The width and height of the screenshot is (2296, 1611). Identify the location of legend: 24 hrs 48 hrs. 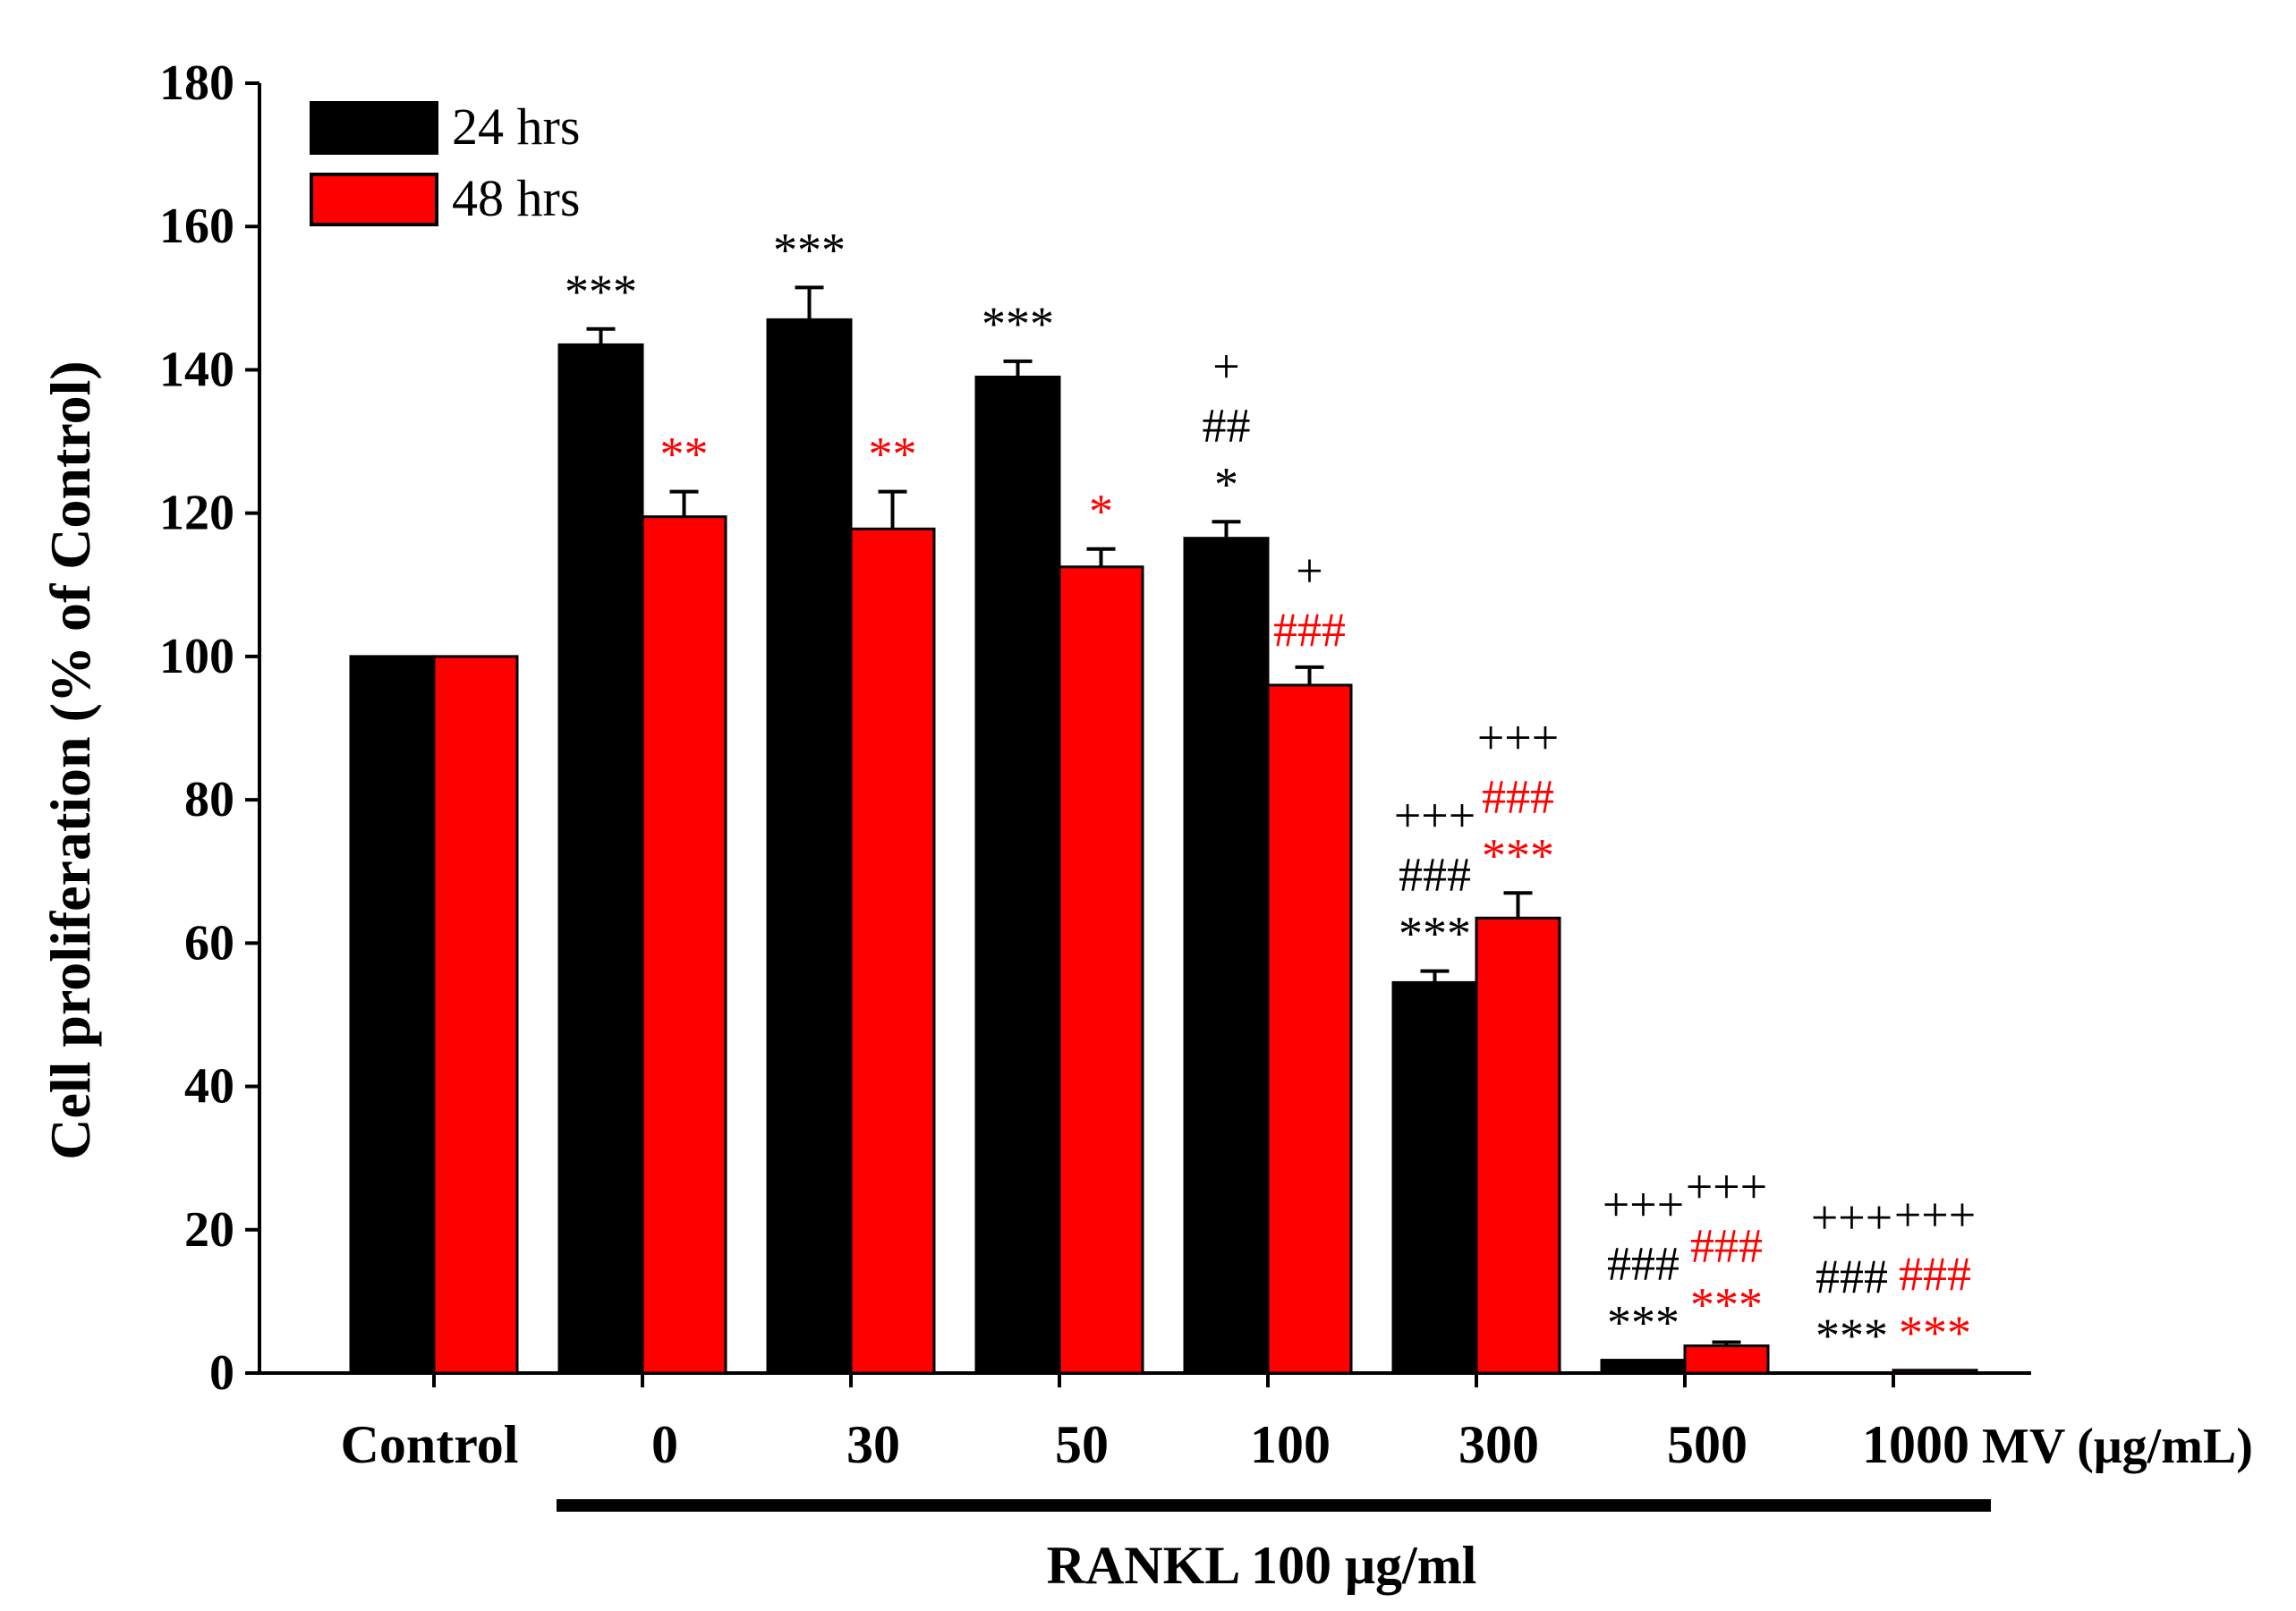
(445, 162).